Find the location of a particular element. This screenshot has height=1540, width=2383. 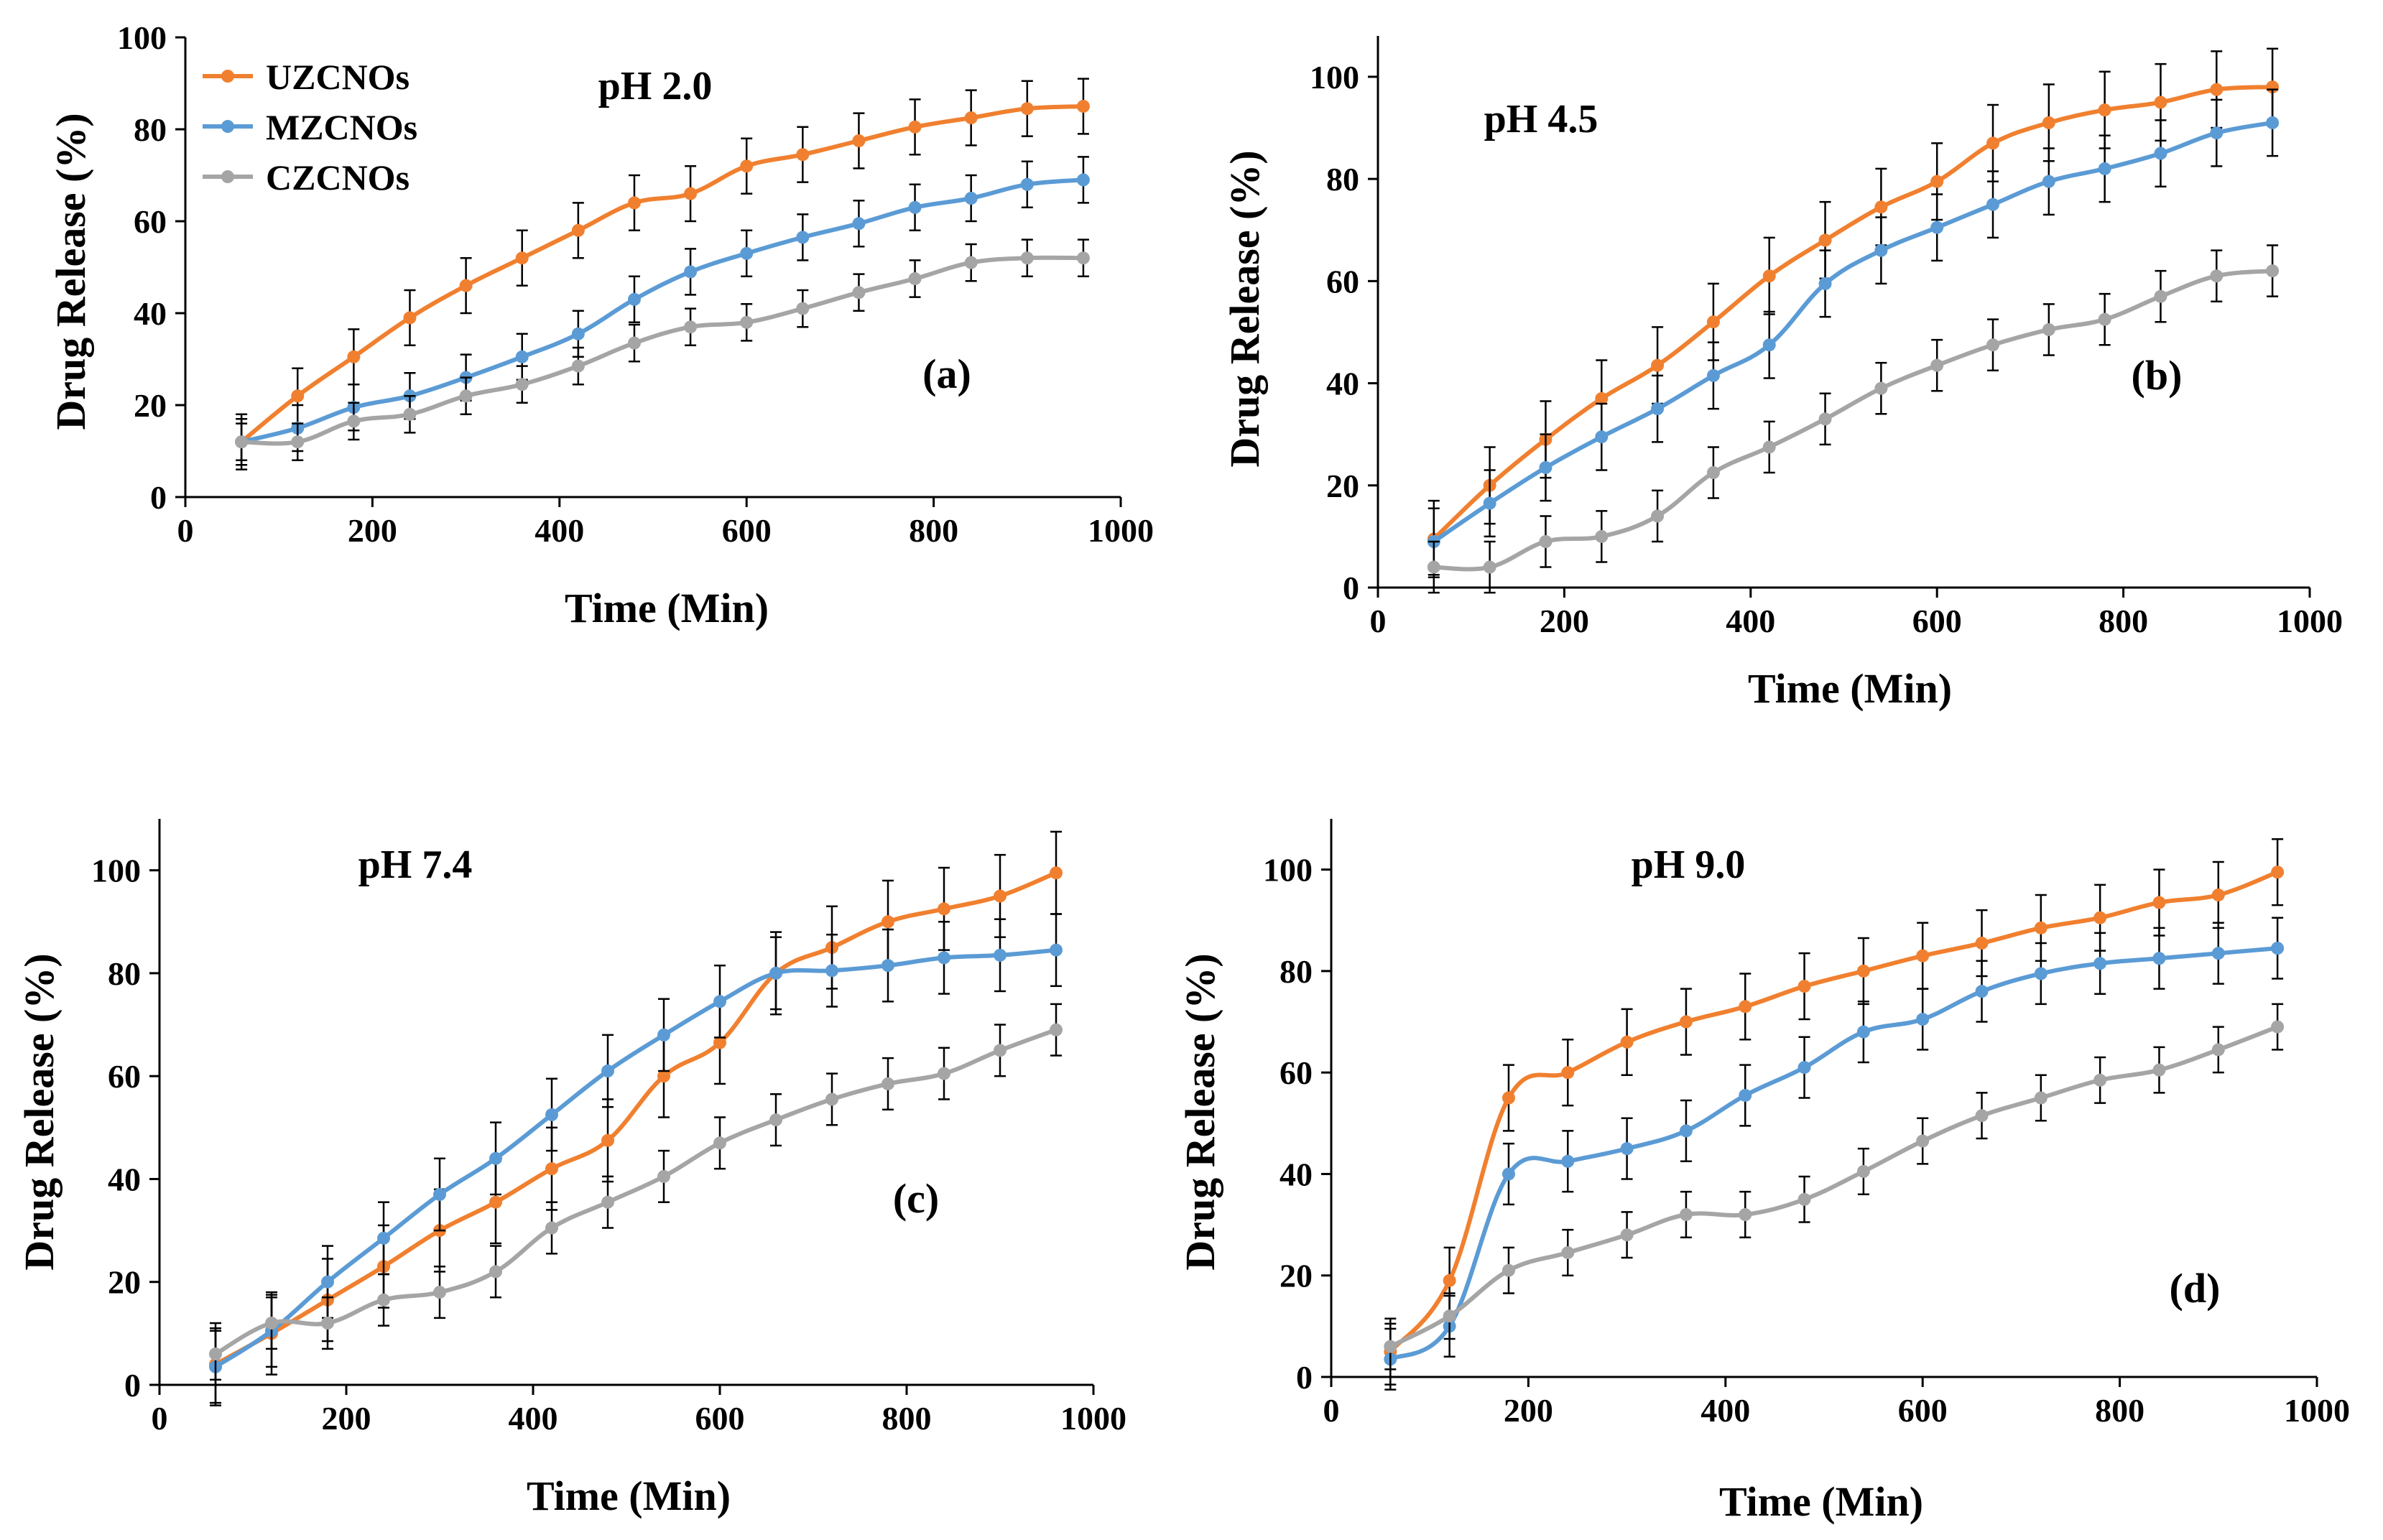

panel-b-x-tick-label: 0 is located at coordinates (1378, 621).